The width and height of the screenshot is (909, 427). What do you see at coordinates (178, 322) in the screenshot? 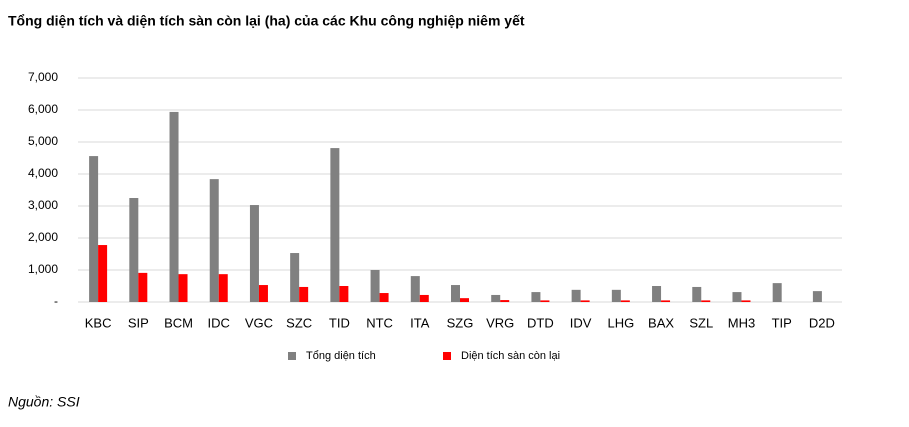
I see `x-tick-label: BCM` at bounding box center [178, 322].